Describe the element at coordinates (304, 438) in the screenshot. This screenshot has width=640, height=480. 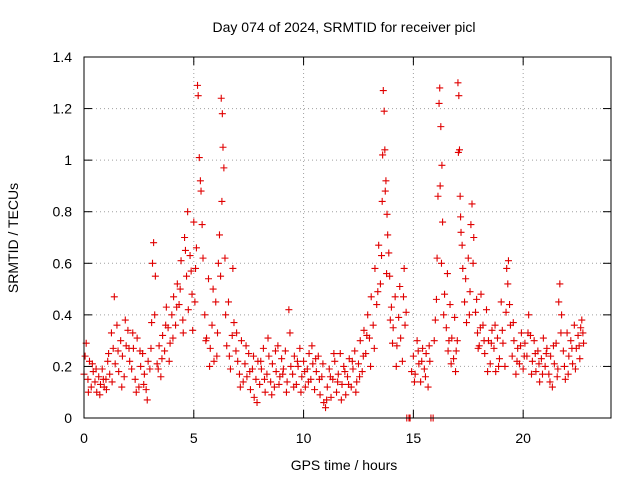
I see `x-tick-label: 10` at that location.